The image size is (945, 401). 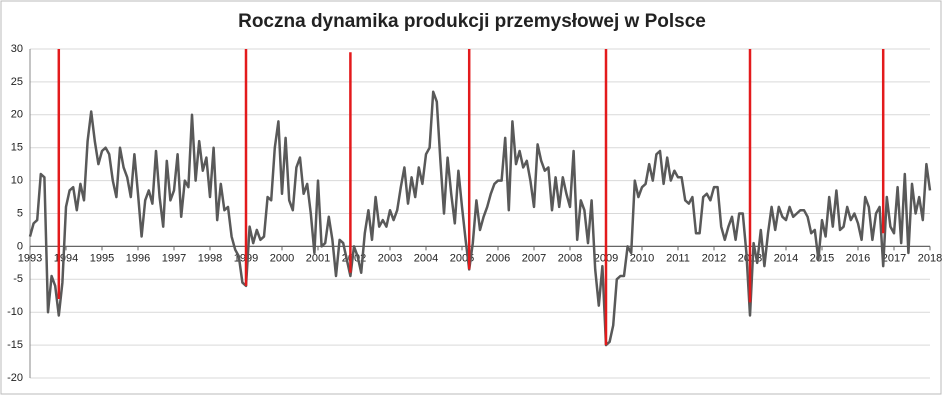 What do you see at coordinates (858, 258) in the screenshot?
I see `x-tick-label: 2016` at bounding box center [858, 258].